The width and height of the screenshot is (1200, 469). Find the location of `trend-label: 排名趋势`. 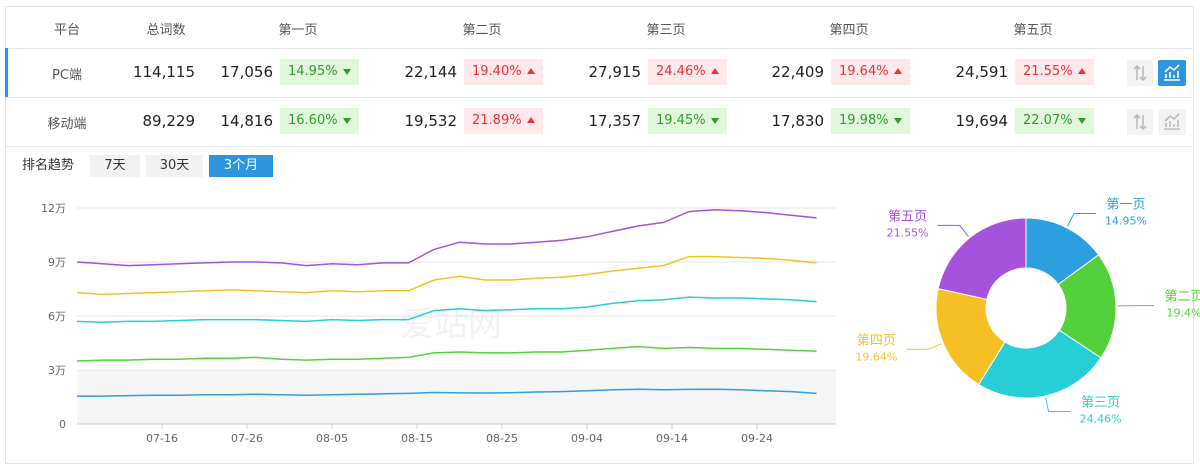

trend-label: 排名趋势 is located at coordinates (48, 165).